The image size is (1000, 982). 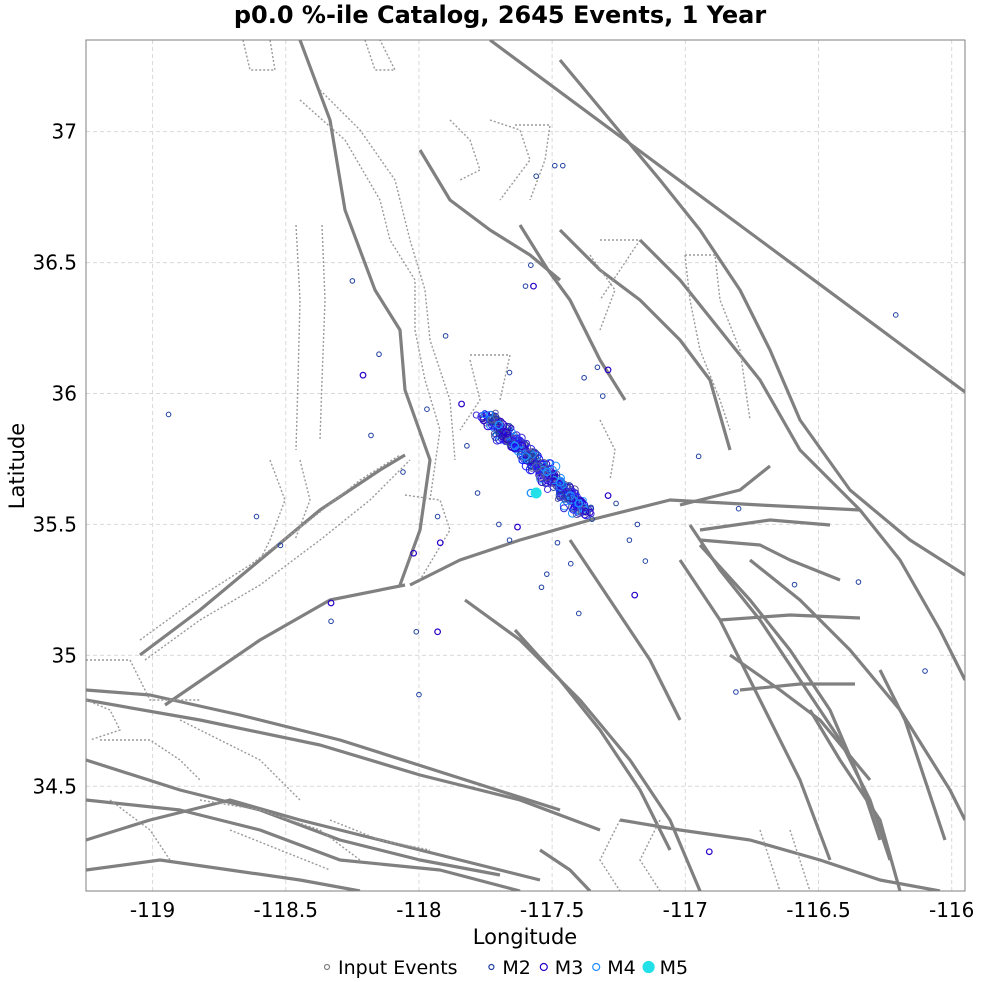 What do you see at coordinates (569, 968) in the screenshot?
I see `legend-label: M3` at bounding box center [569, 968].